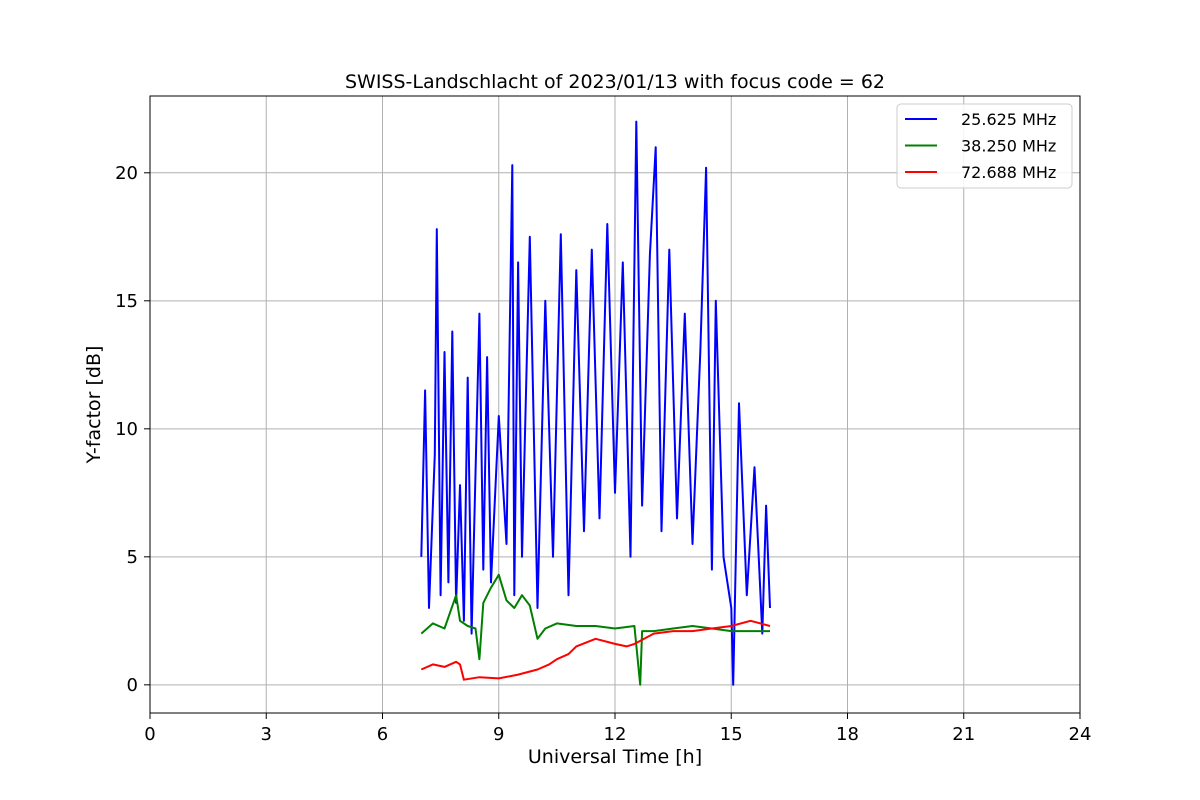 The image size is (1200, 800). What do you see at coordinates (1008, 172) in the screenshot?
I see `legend-label: 72.688 MHz` at bounding box center [1008, 172].